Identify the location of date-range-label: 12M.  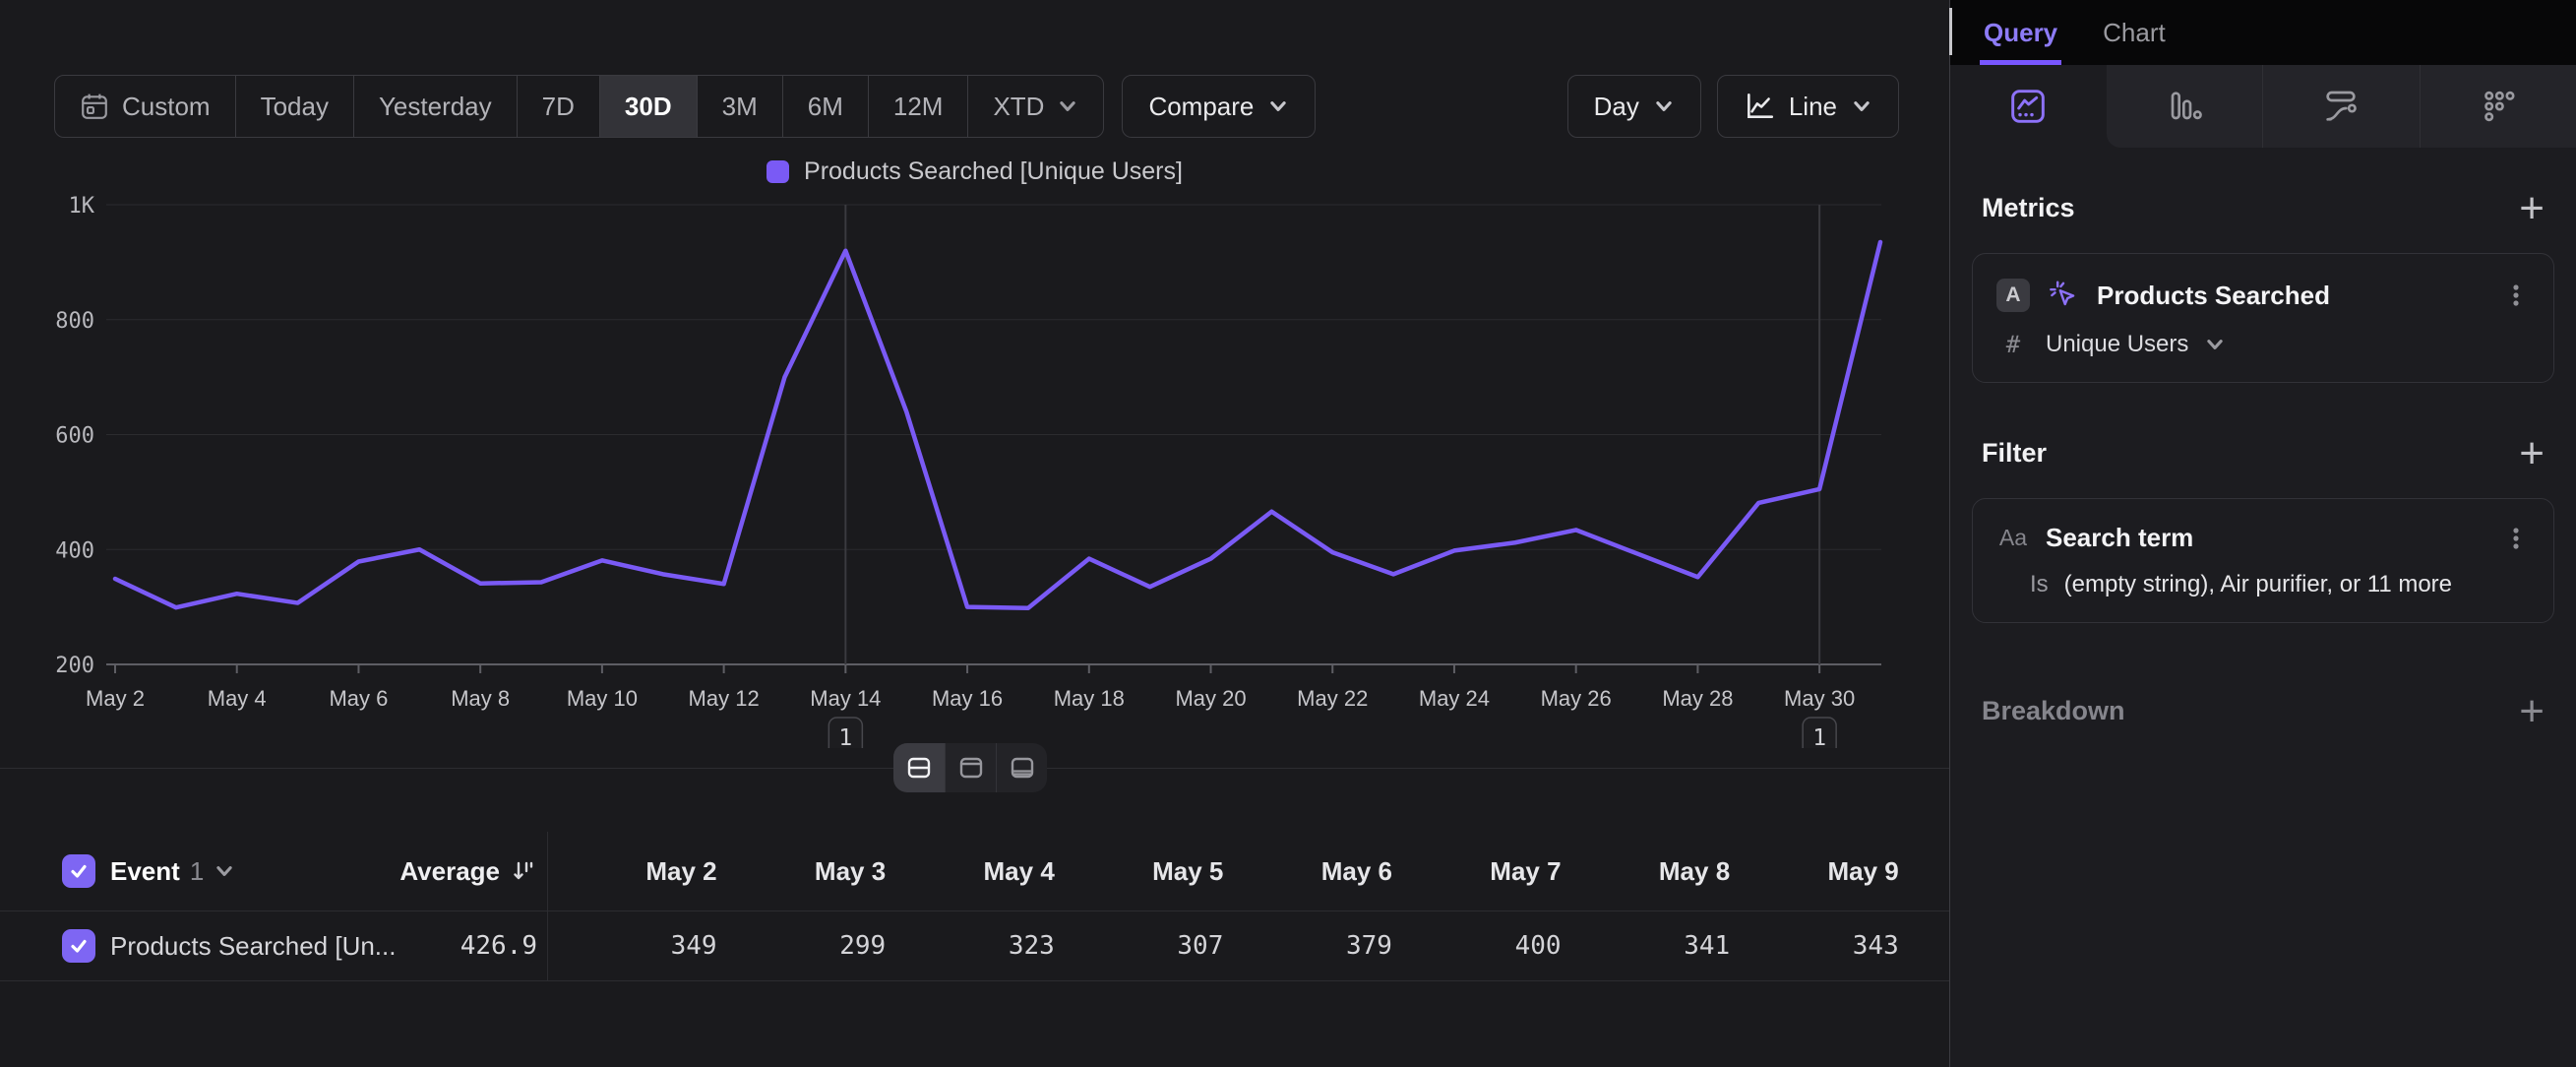
(918, 106).